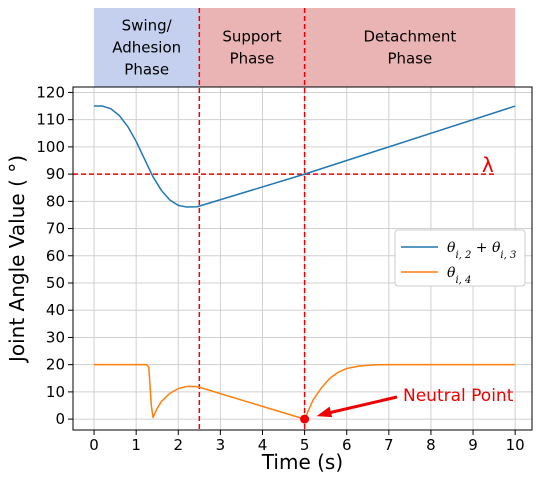 The height and width of the screenshot is (478, 550). What do you see at coordinates (324, 412) in the screenshot?
I see `neutral-point-arrow-head` at bounding box center [324, 412].